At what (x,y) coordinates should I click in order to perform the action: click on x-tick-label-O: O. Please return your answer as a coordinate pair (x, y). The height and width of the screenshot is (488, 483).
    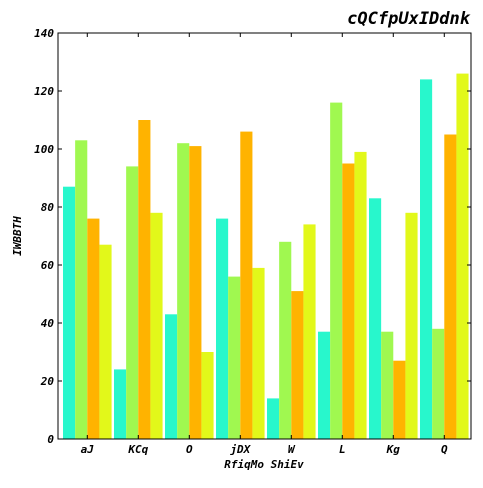
    Looking at the image, I should click on (189, 449).